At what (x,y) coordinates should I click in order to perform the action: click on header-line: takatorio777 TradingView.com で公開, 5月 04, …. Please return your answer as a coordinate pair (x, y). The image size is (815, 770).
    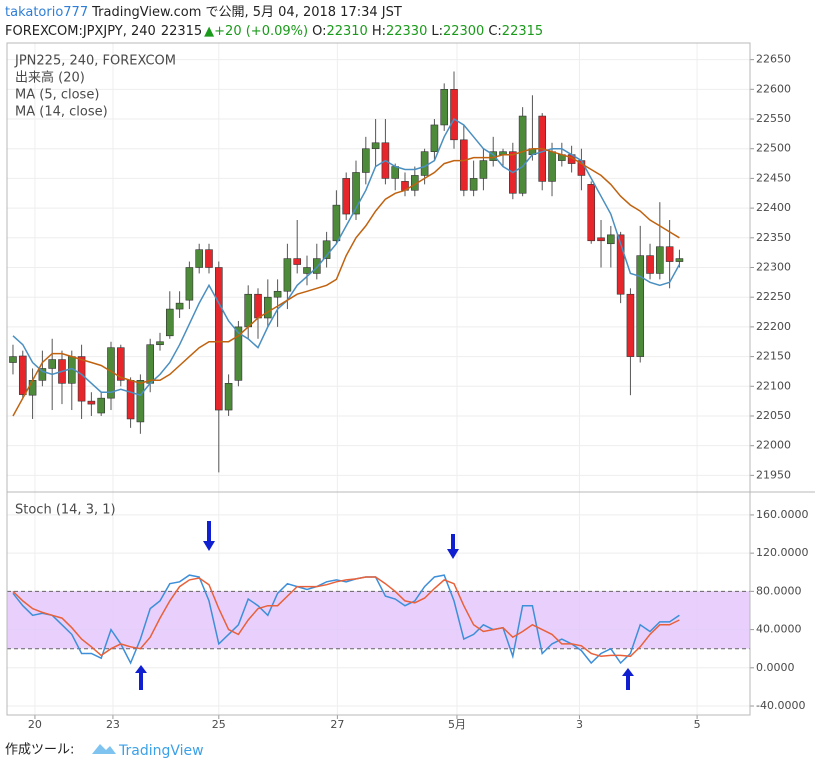
    Looking at the image, I should click on (203, 12).